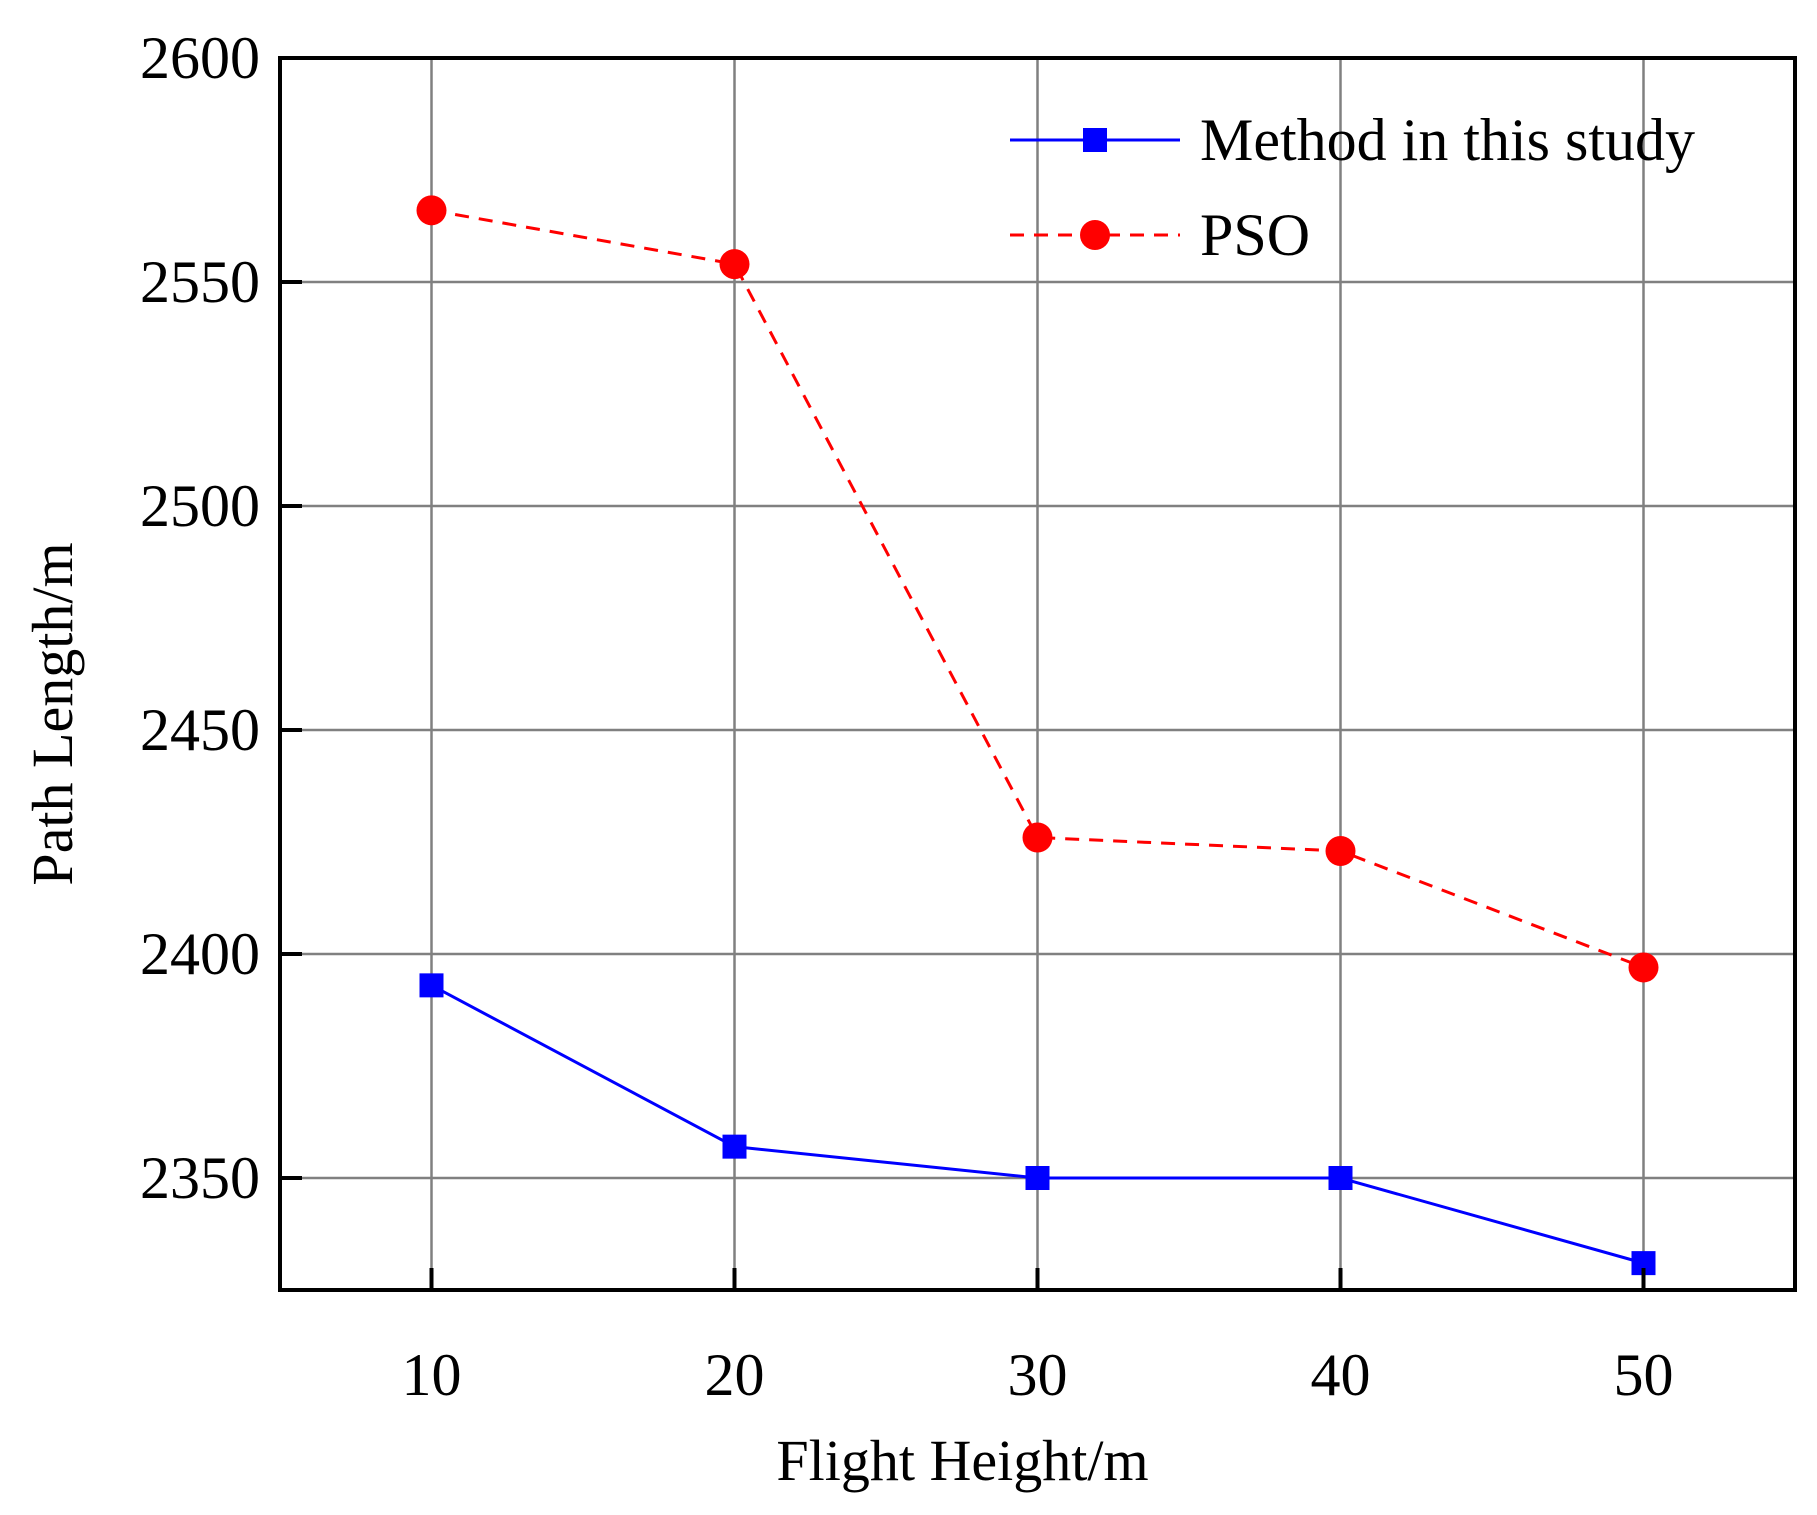 Image resolution: width=1817 pixels, height=1515 pixels. What do you see at coordinates (200, 954) in the screenshot?
I see `y-tick-label: 2400` at bounding box center [200, 954].